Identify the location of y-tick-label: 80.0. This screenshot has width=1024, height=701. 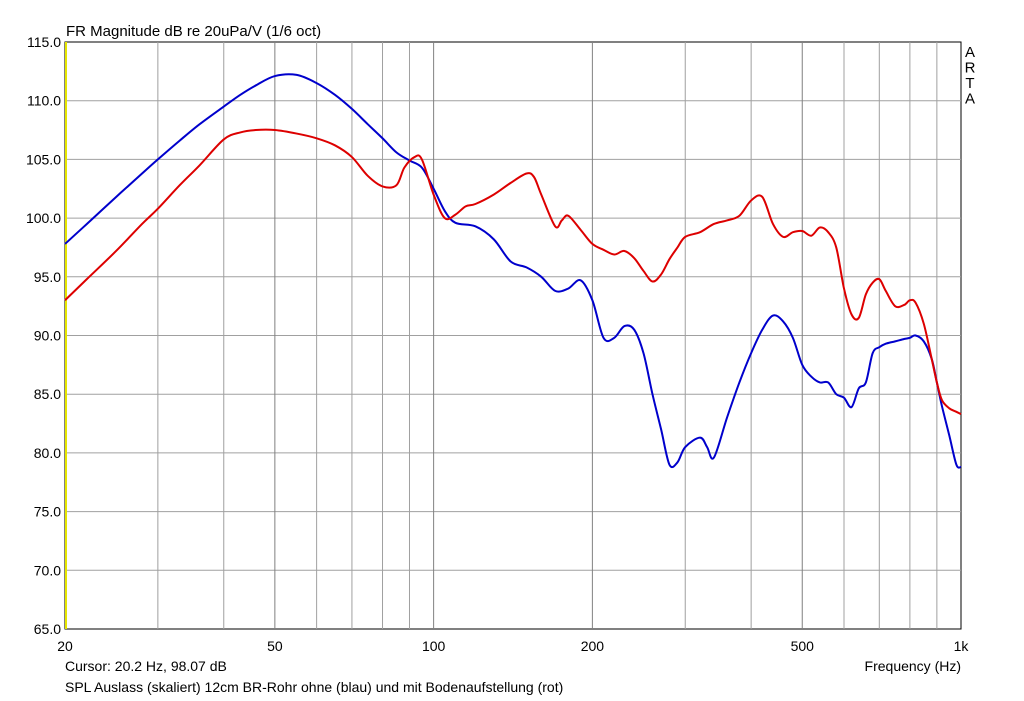
(47, 453).